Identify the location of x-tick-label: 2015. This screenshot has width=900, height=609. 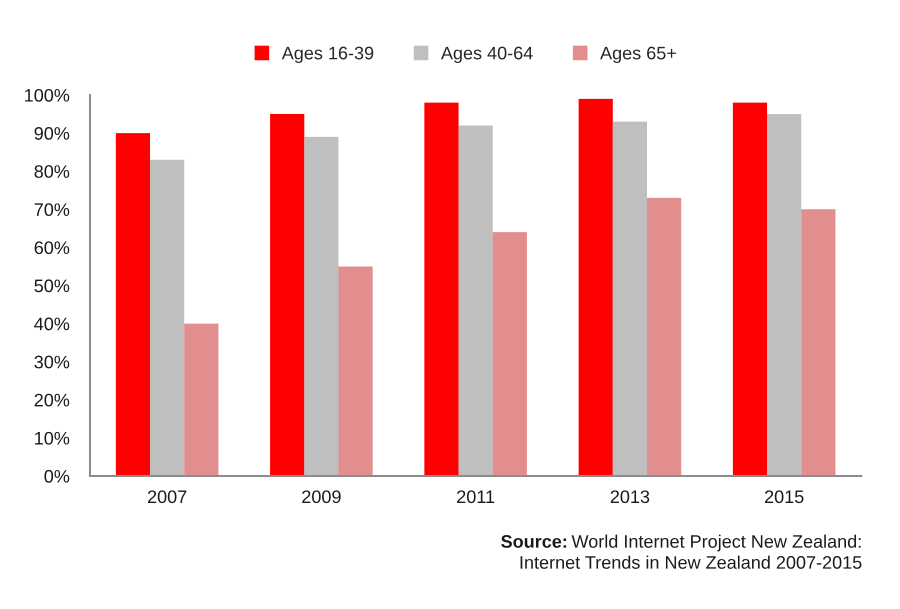
(784, 497).